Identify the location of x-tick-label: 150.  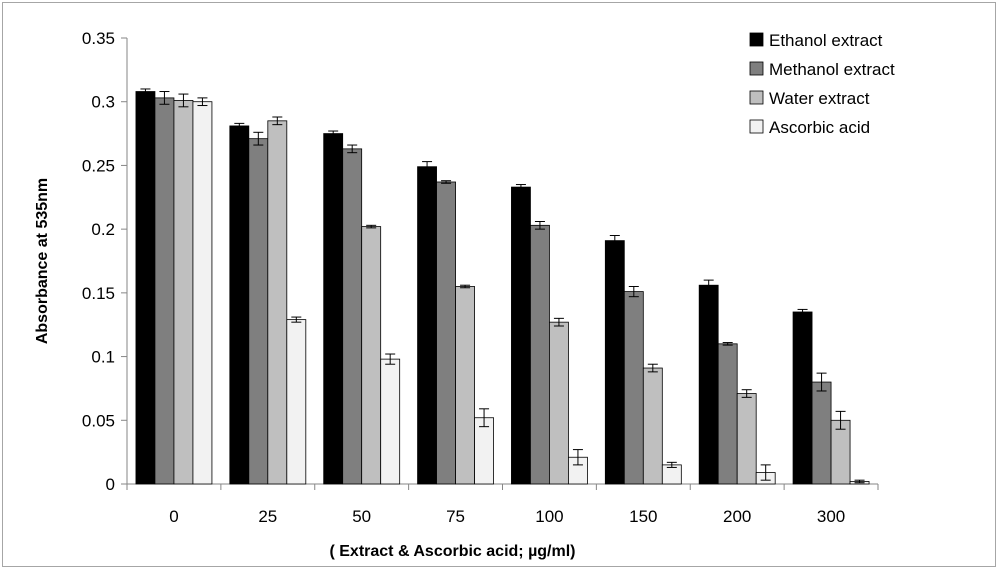
(643, 516).